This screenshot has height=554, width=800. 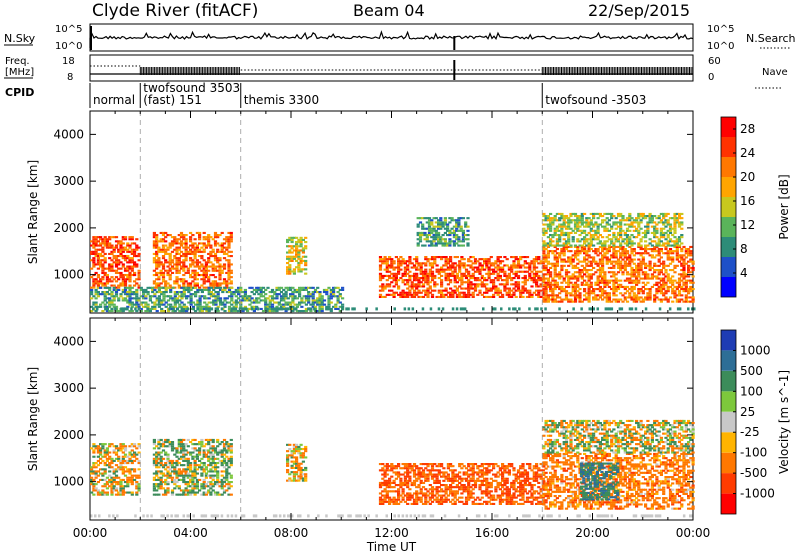 What do you see at coordinates (68, 29) in the screenshot?
I see `nsky-tick-top: 10^5` at bounding box center [68, 29].